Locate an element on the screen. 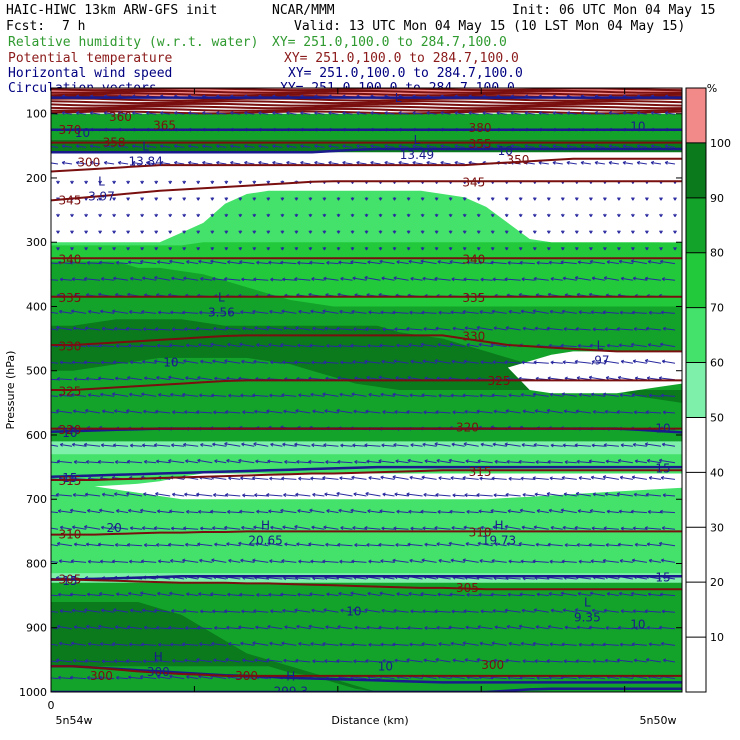 This screenshot has height=740, width=740. y-tick-label: 100 is located at coordinates (36, 114).